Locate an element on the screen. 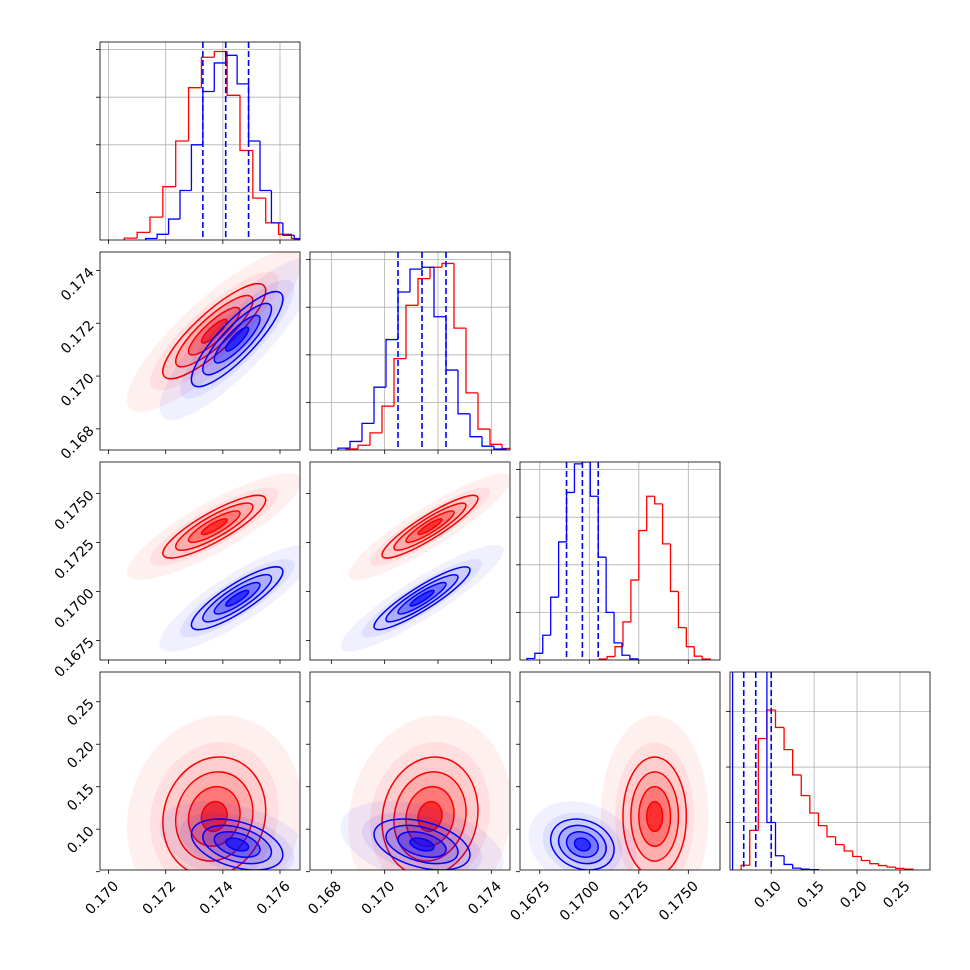 The width and height of the screenshot is (970, 970). x-tick-label: 0.170 is located at coordinates (379, 898).